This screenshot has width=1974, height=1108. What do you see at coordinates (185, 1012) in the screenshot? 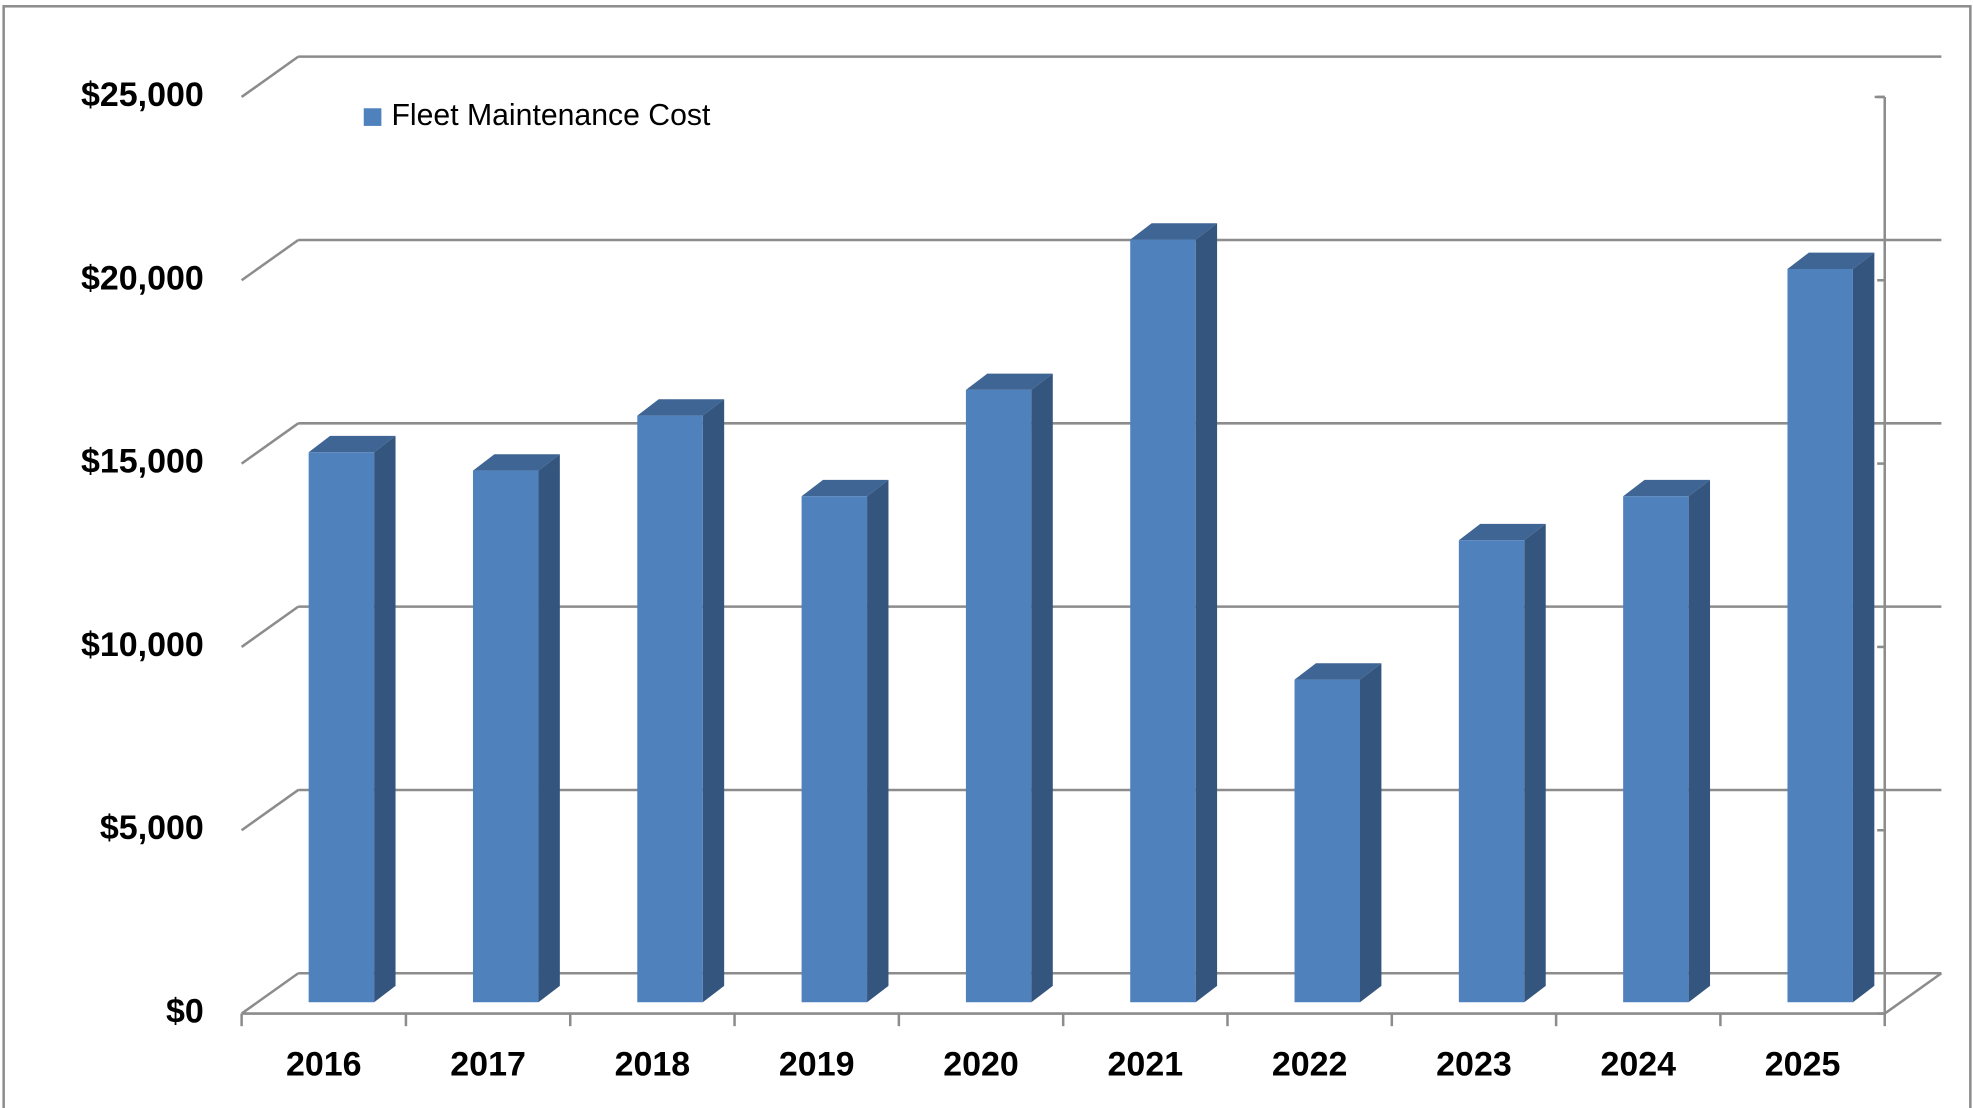
I see `y-tick-label: $0` at bounding box center [185, 1012].